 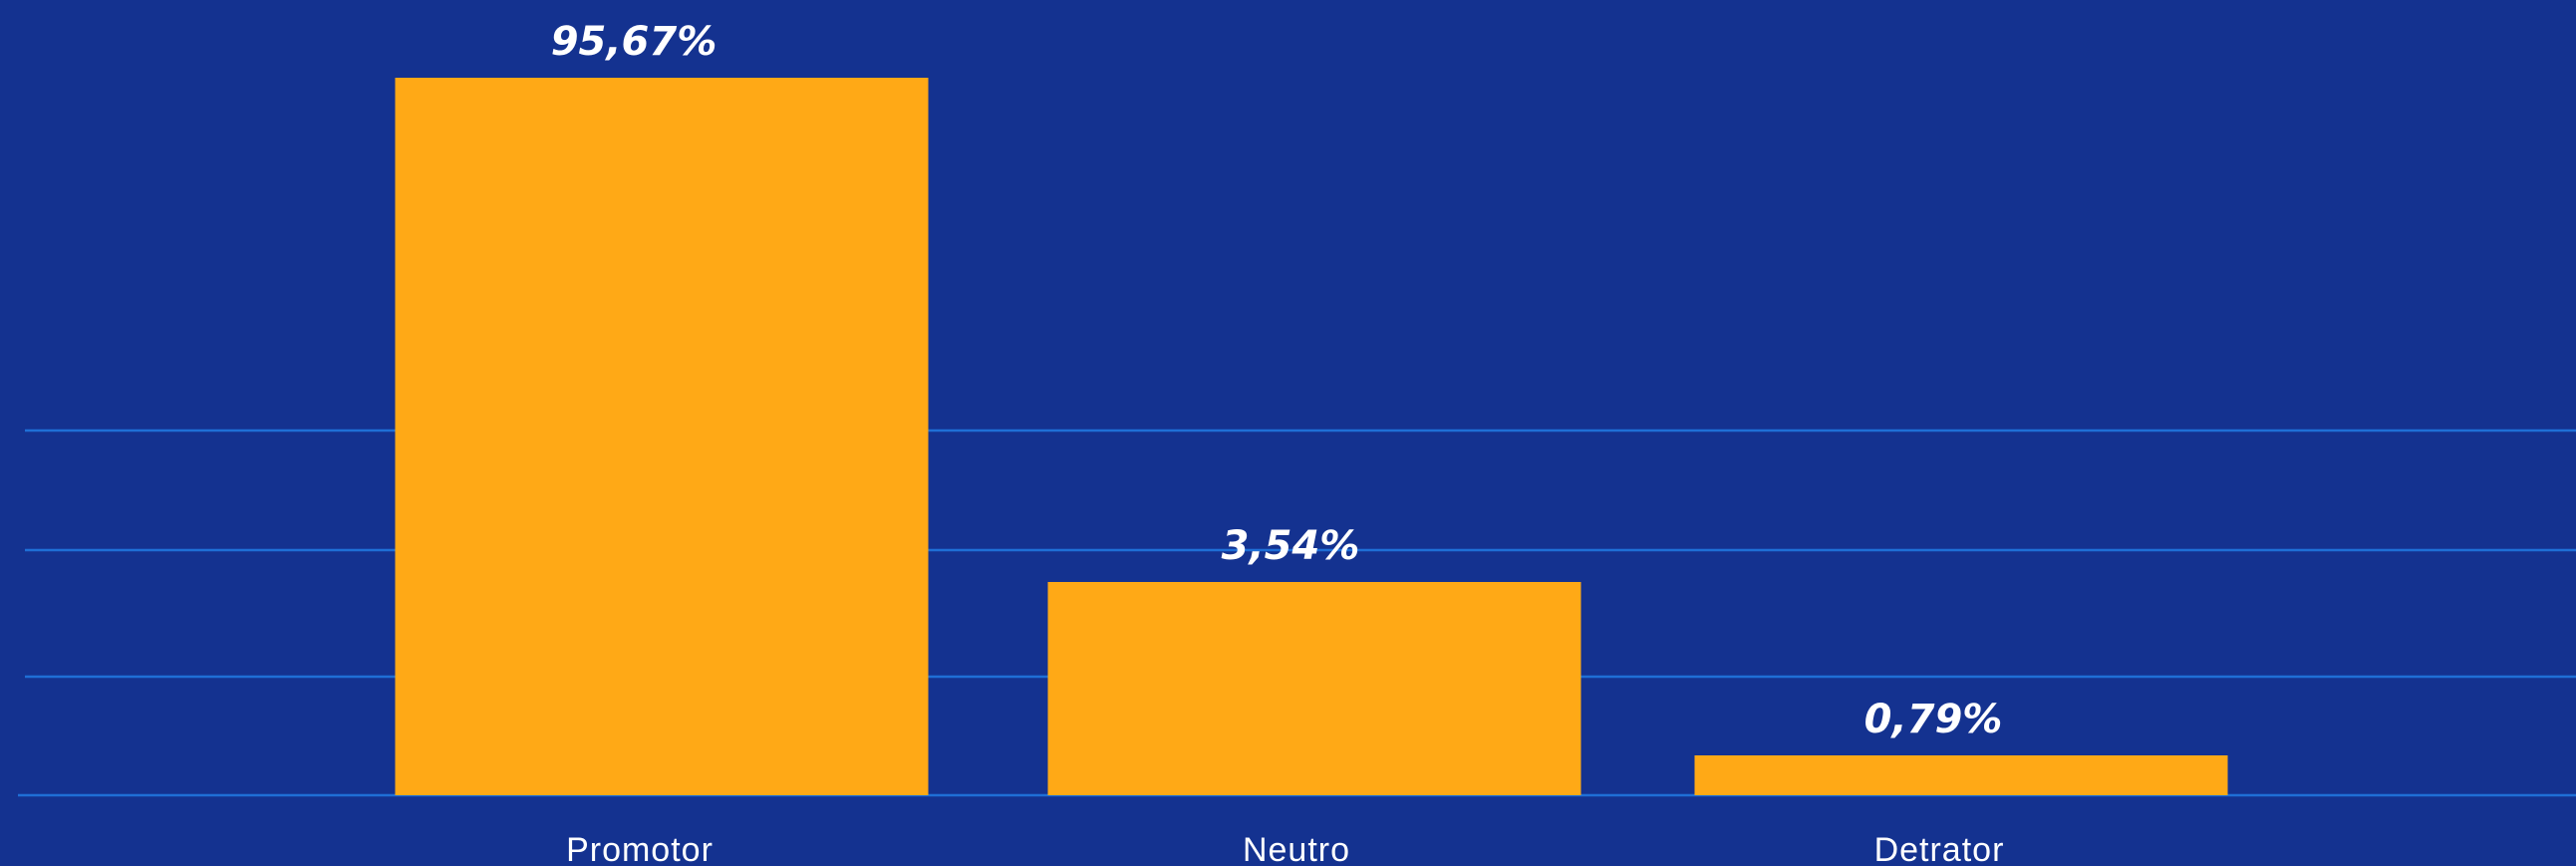 What do you see at coordinates (634, 42) in the screenshot?
I see `value-label-promotor: 95,67%` at bounding box center [634, 42].